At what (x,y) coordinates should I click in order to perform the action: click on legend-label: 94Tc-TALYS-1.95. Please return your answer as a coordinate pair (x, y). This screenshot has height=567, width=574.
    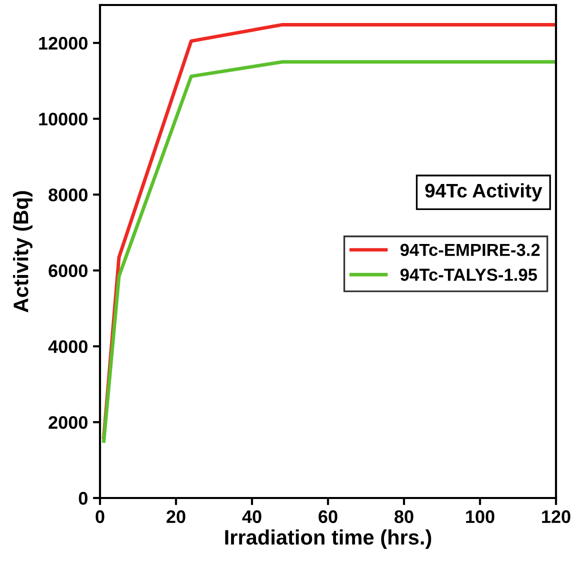
    Looking at the image, I should click on (469, 274).